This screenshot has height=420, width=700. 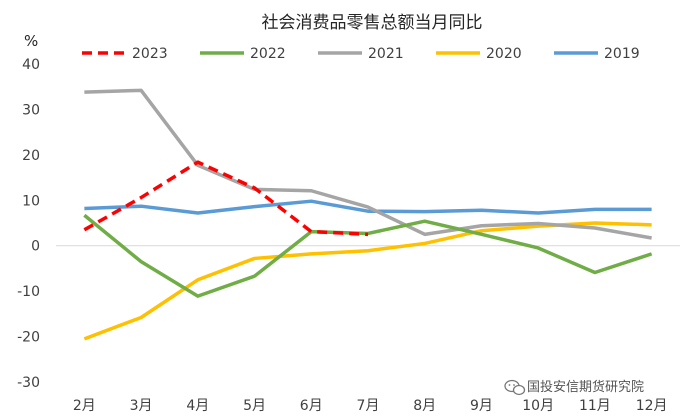 I want to click on y-tick-label: 0, so click(x=35, y=247).